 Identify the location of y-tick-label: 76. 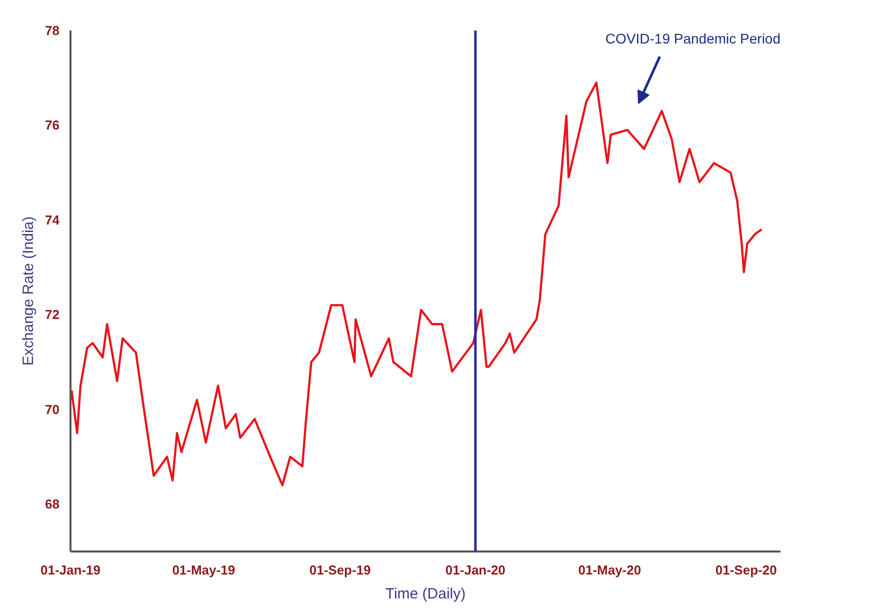
(52, 125).